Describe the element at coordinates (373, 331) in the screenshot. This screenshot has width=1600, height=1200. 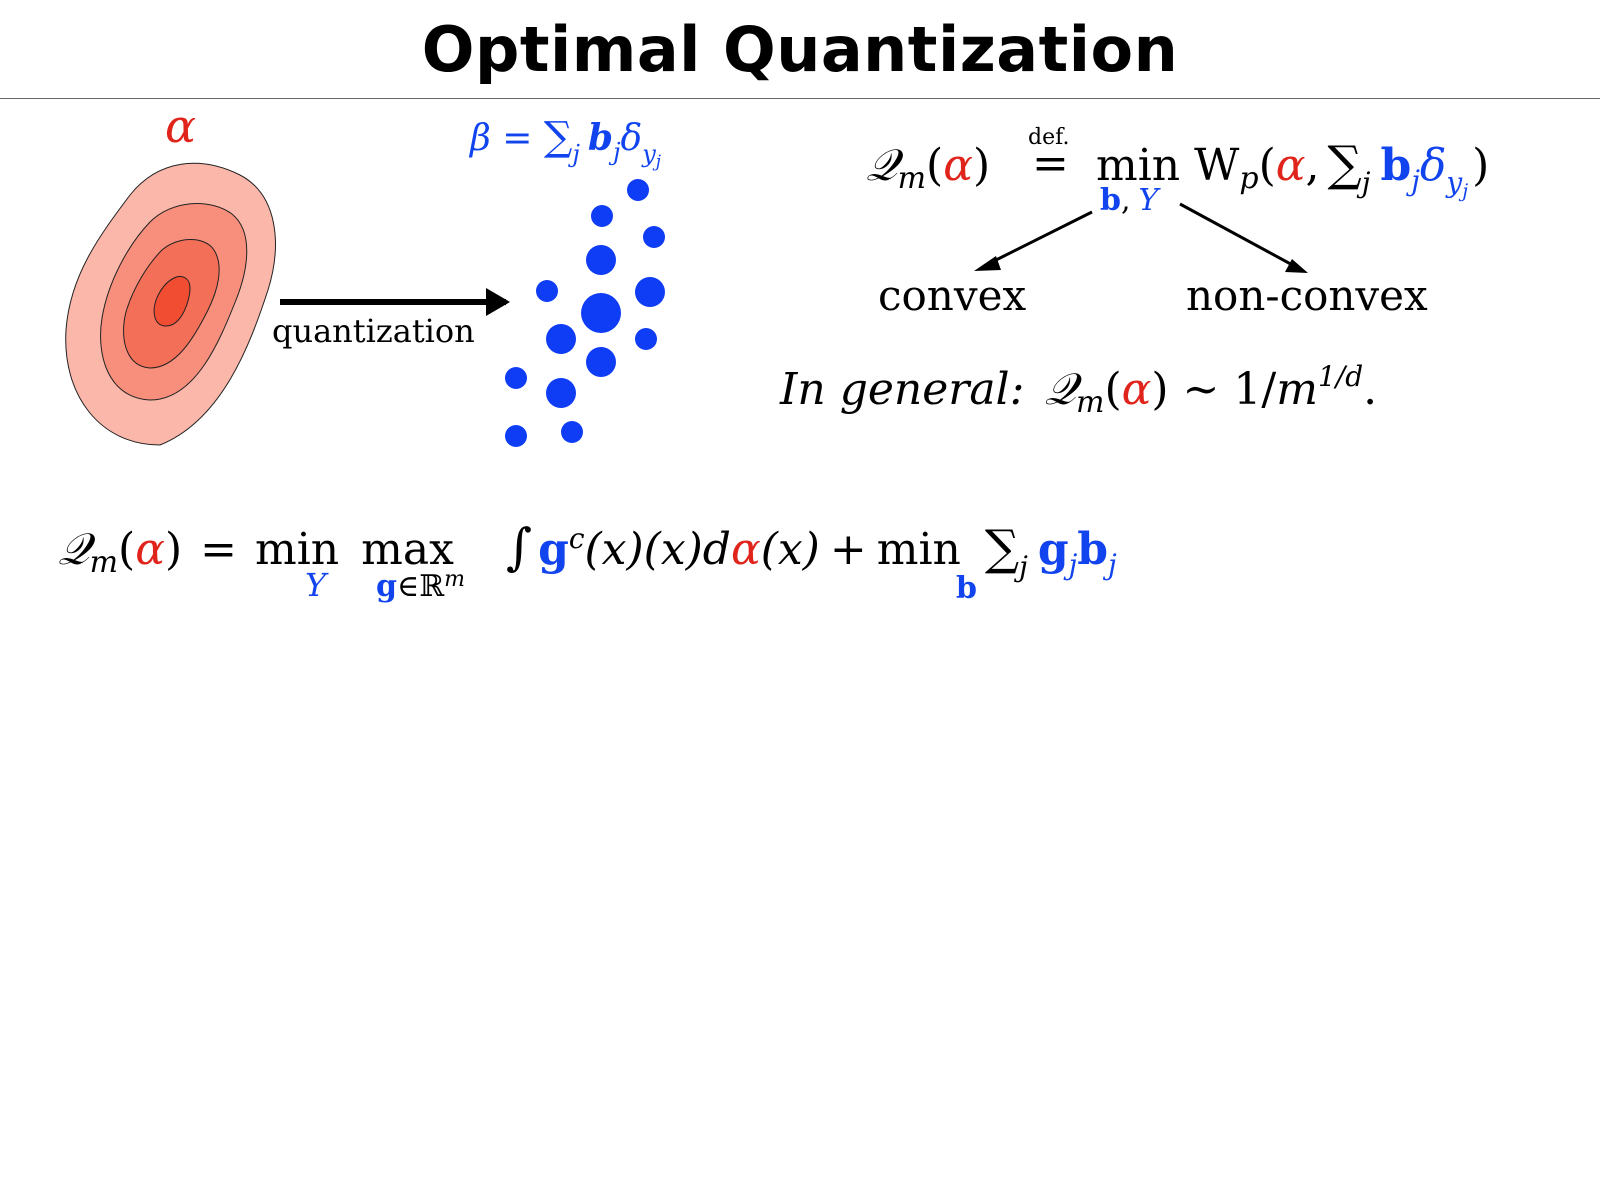
I see `quantization-label: quantization` at that location.